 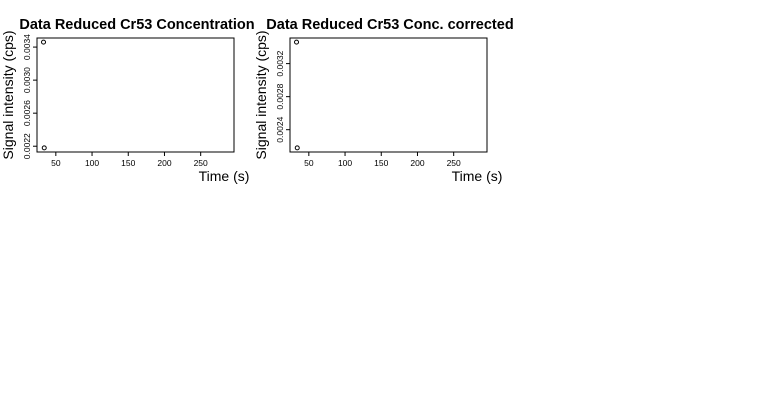 I want to click on chart-title: Data Reduced Cr53 Conc. corrected, so click(x=389, y=25).